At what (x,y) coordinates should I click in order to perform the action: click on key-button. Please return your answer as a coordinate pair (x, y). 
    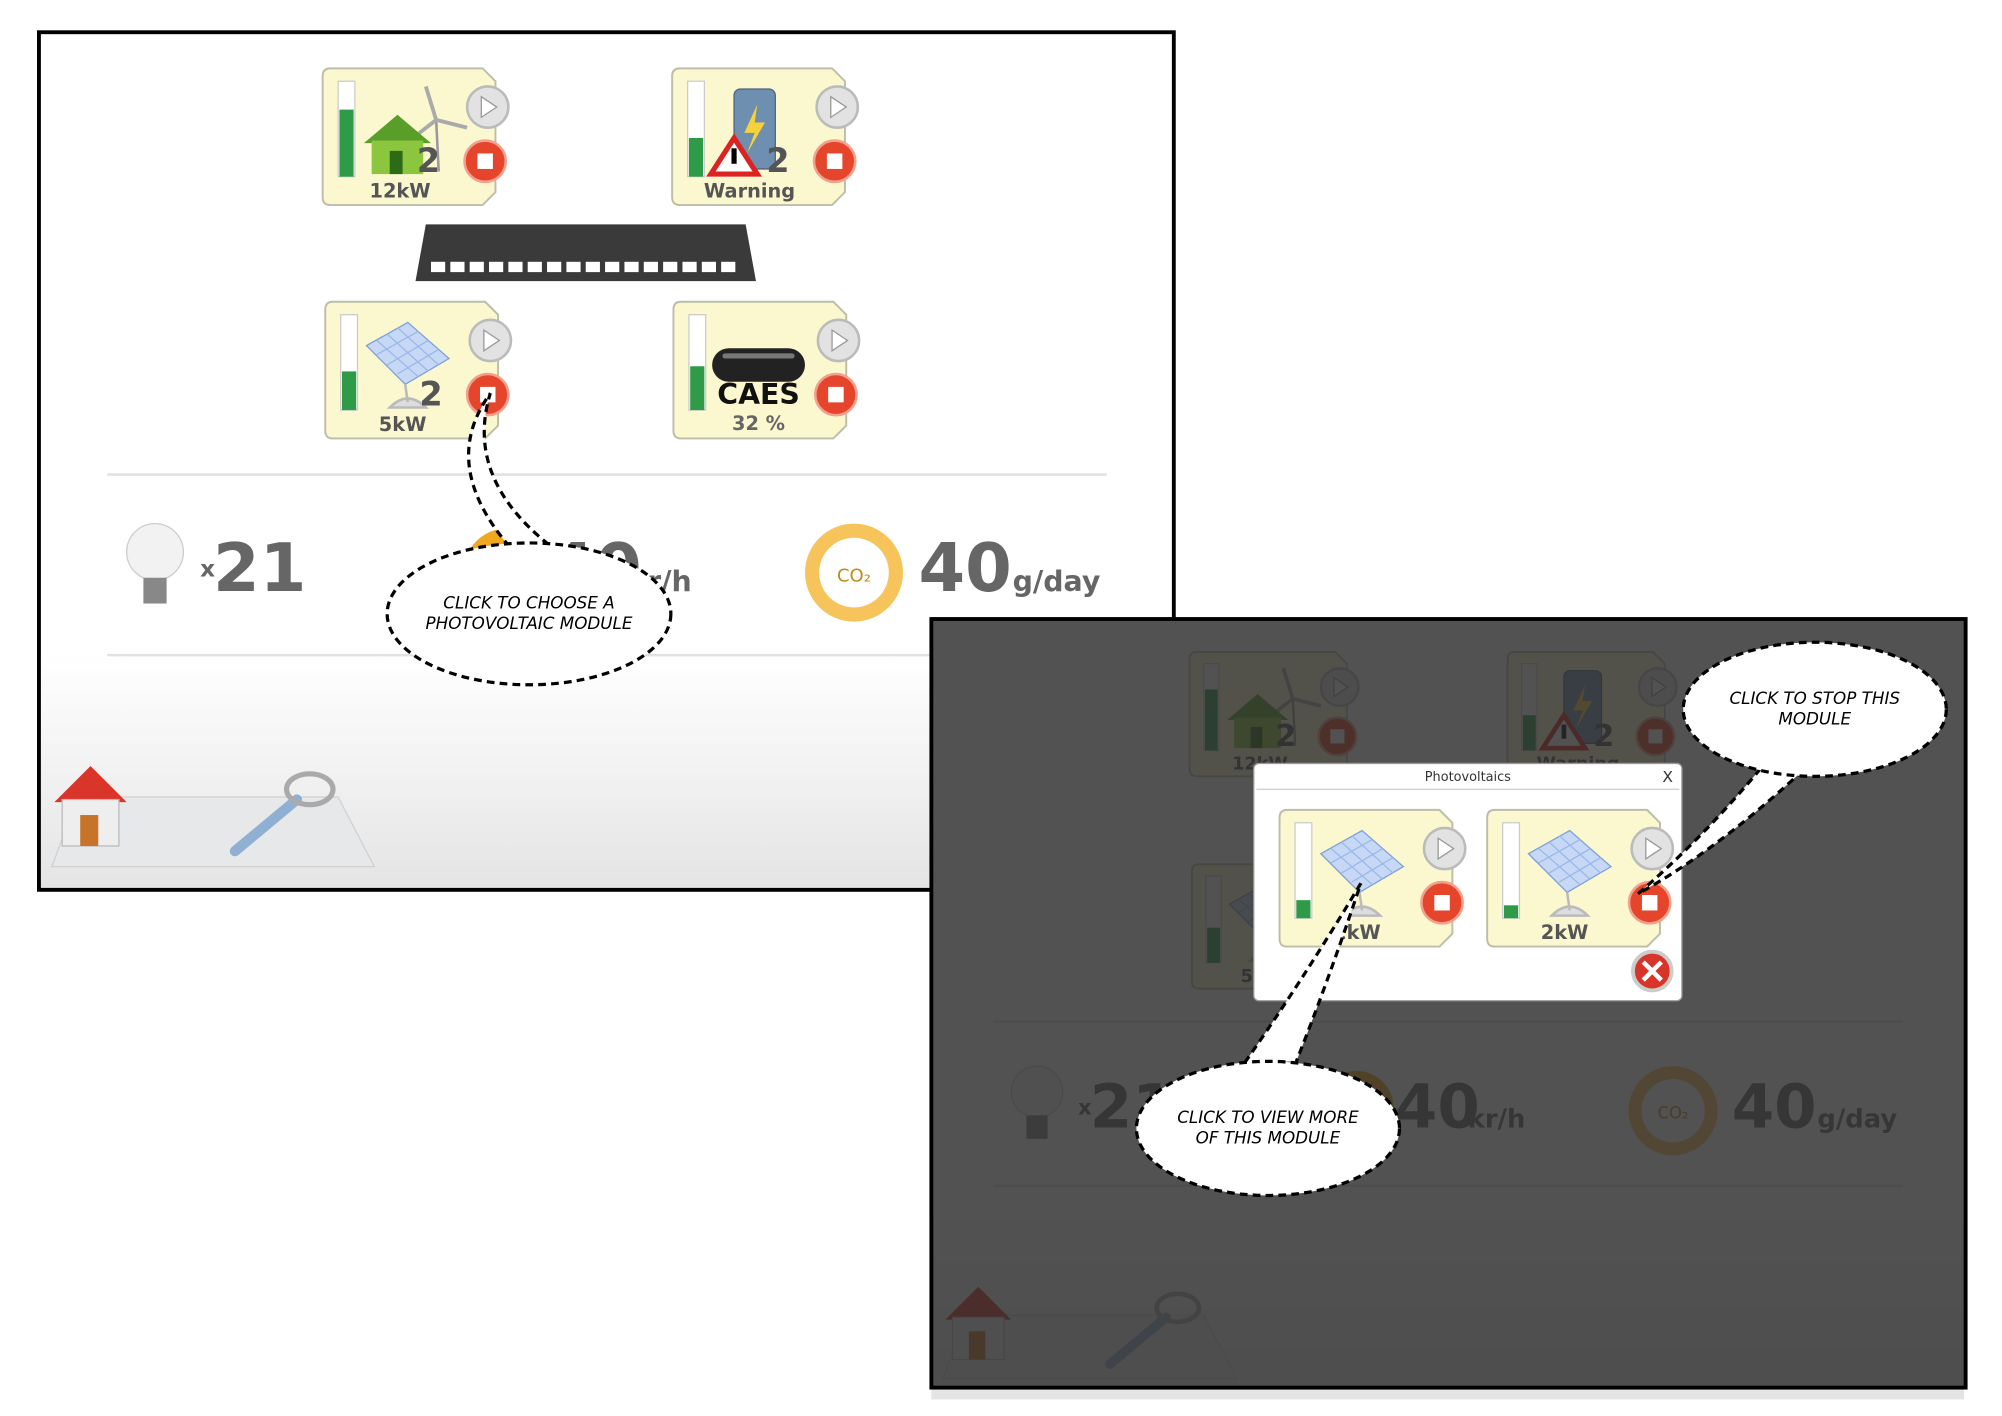
    Looking at the image, I should click on (282, 814).